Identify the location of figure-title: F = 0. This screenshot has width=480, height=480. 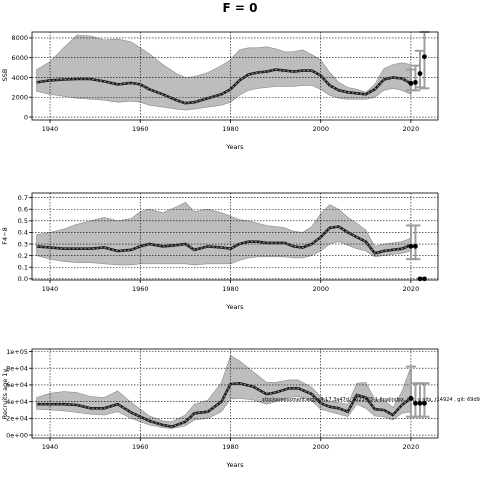
(240, 8).